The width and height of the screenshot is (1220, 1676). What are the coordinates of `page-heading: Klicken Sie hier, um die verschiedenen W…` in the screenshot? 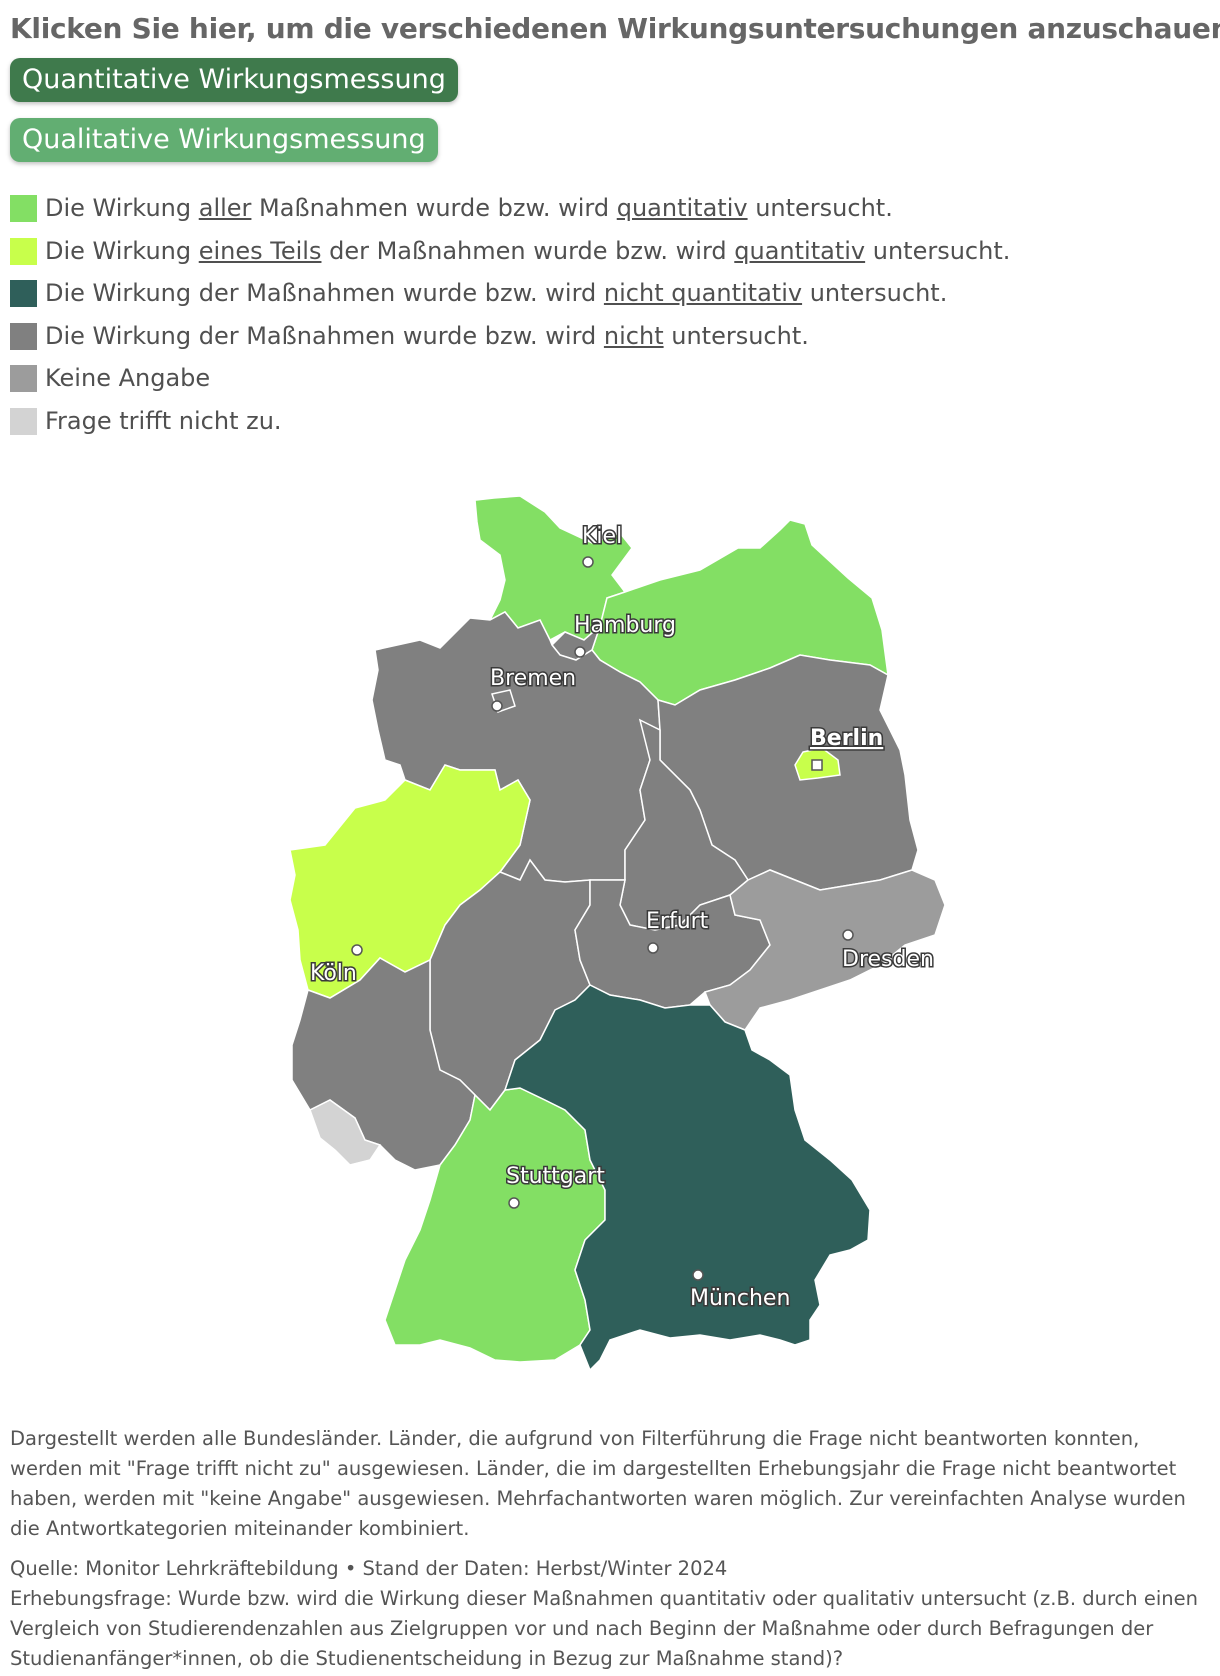 It's located at (615, 28).